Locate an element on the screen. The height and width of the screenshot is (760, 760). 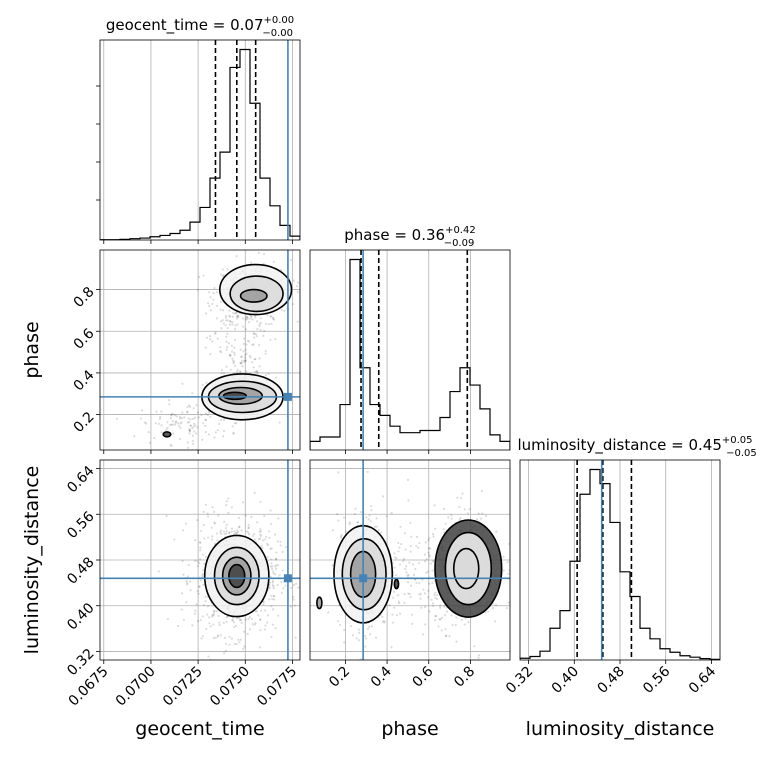
x-tick-label: 0.0725 is located at coordinates (183, 687).